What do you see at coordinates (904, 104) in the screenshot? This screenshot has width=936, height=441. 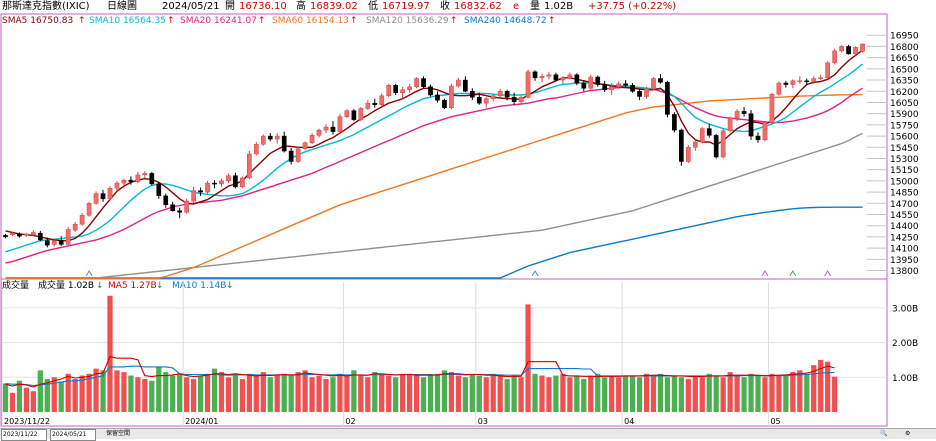 I see `price-tick-label: 16050` at bounding box center [904, 104].